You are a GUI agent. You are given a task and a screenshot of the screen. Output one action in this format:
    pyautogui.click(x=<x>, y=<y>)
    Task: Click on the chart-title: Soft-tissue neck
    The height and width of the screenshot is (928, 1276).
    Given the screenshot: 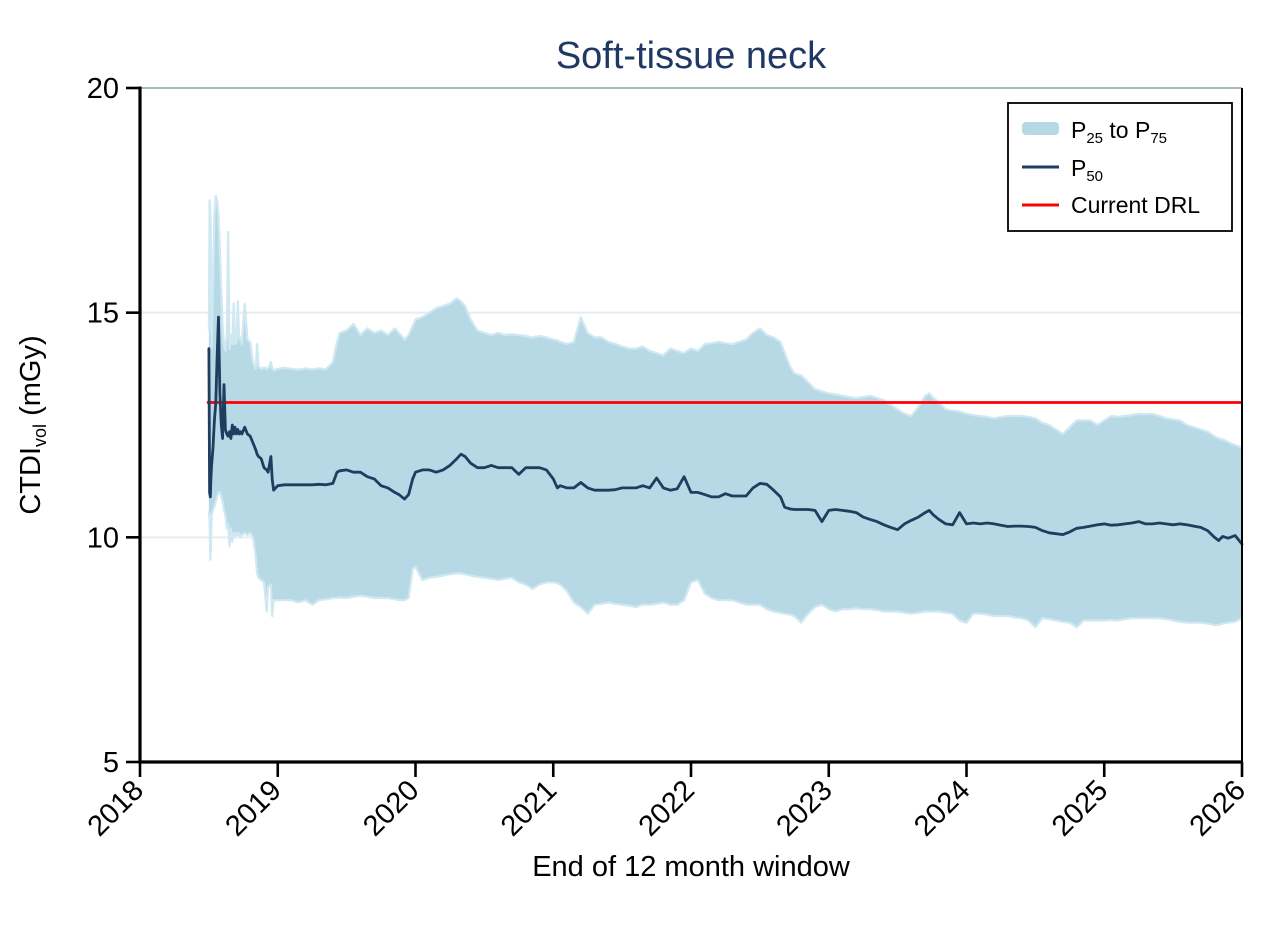 What is the action you would take?
    pyautogui.click(x=691, y=56)
    